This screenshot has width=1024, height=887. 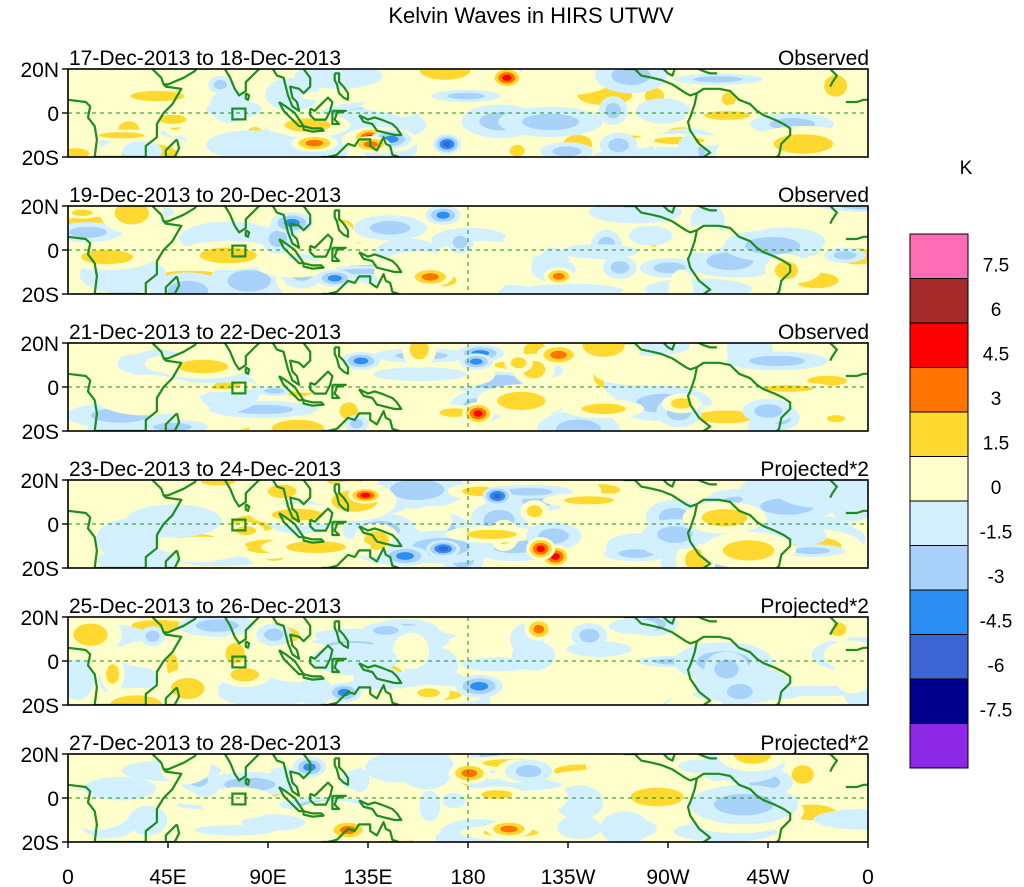 What do you see at coordinates (996, 488) in the screenshot?
I see `colorbar-tick-label: 0` at bounding box center [996, 488].